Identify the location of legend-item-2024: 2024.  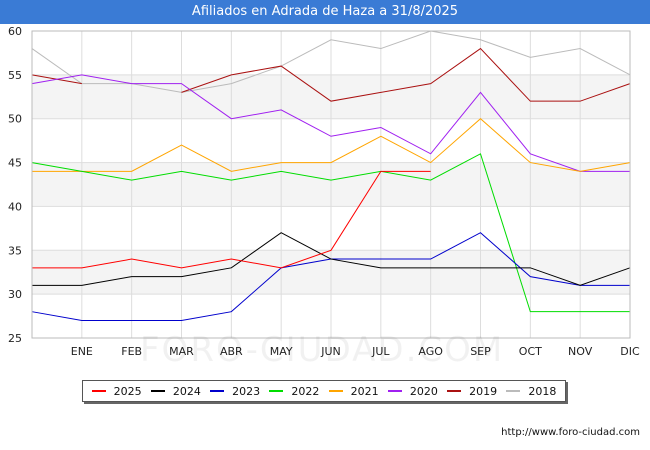
(175, 391).